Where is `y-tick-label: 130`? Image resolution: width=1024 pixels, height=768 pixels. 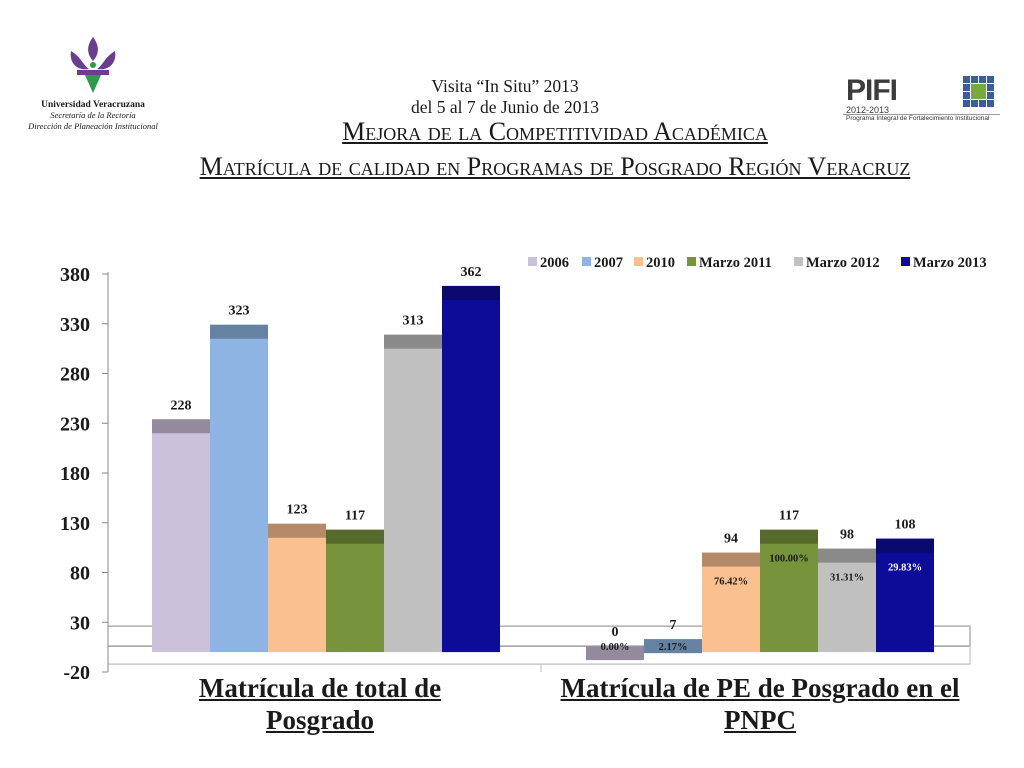
y-tick-label: 130 is located at coordinates (75, 524).